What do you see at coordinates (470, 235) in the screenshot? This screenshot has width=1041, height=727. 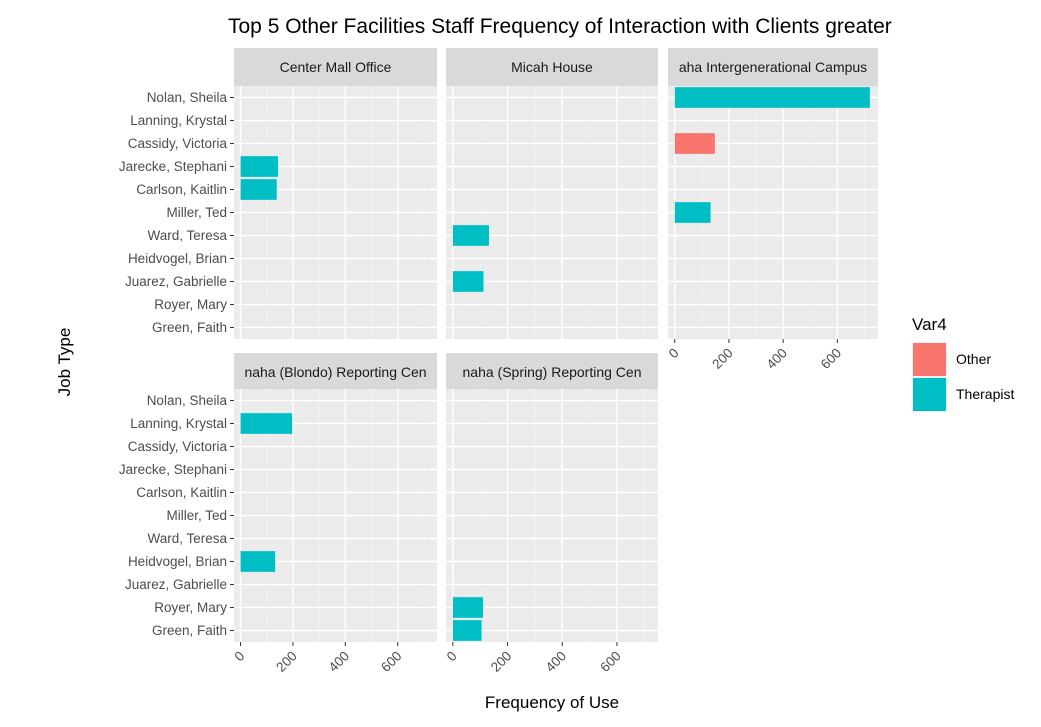 I see `bar-ward-teresa` at bounding box center [470, 235].